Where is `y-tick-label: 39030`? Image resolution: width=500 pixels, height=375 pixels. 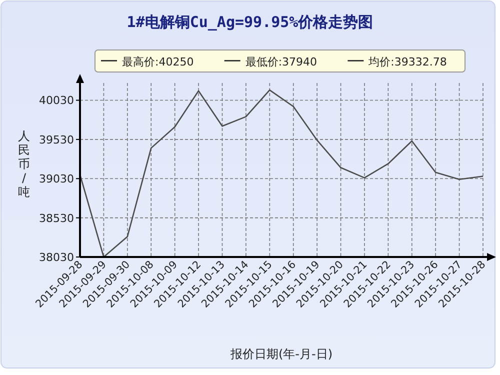 y-tick-label: 39030 is located at coordinates (56, 179).